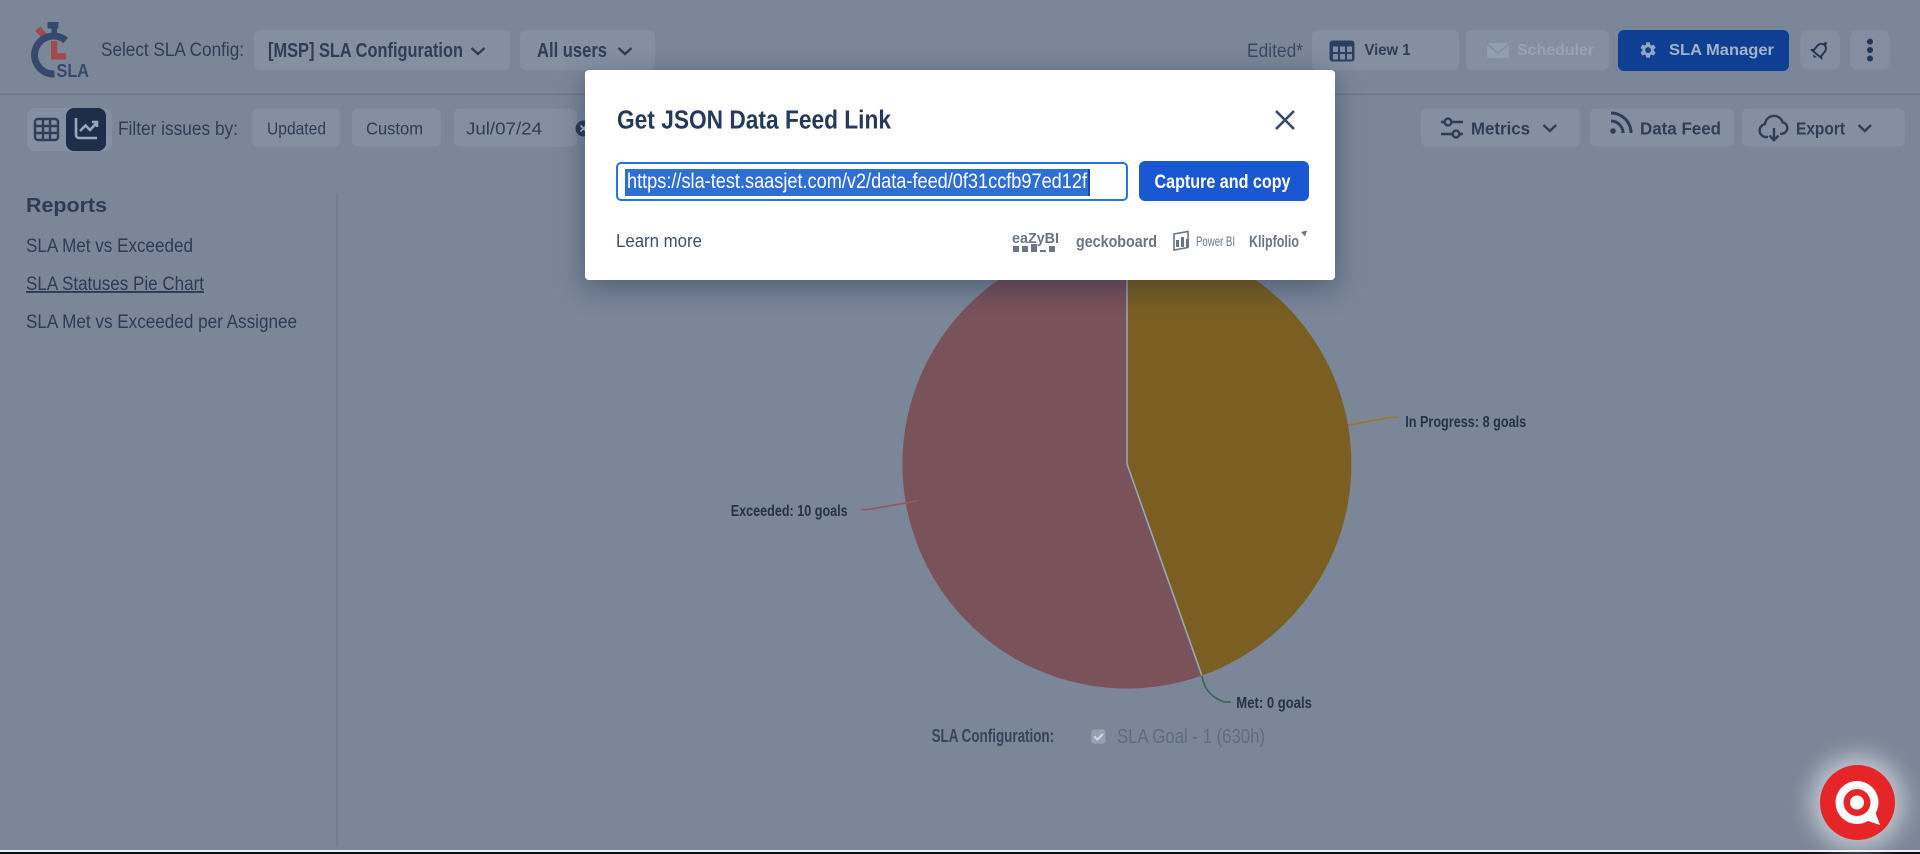  I want to click on svg-text: Capture and copy, so click(1223, 182).